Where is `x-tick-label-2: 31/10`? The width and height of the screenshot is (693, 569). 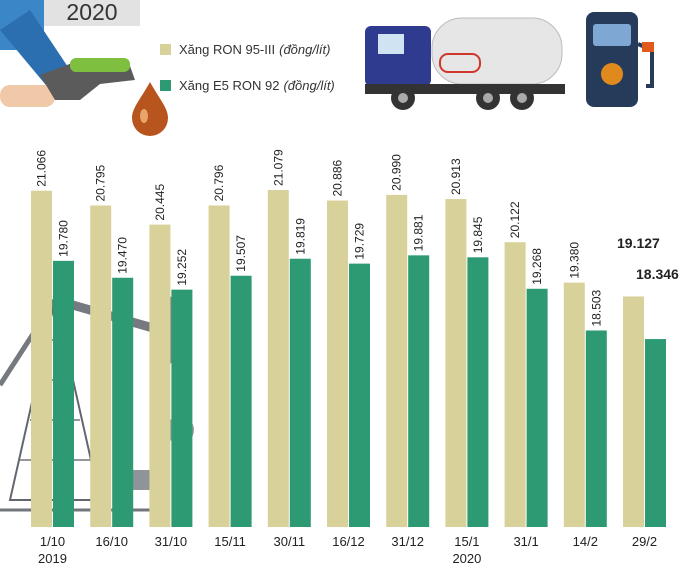 x-tick-label-2: 31/10 is located at coordinates (171, 541).